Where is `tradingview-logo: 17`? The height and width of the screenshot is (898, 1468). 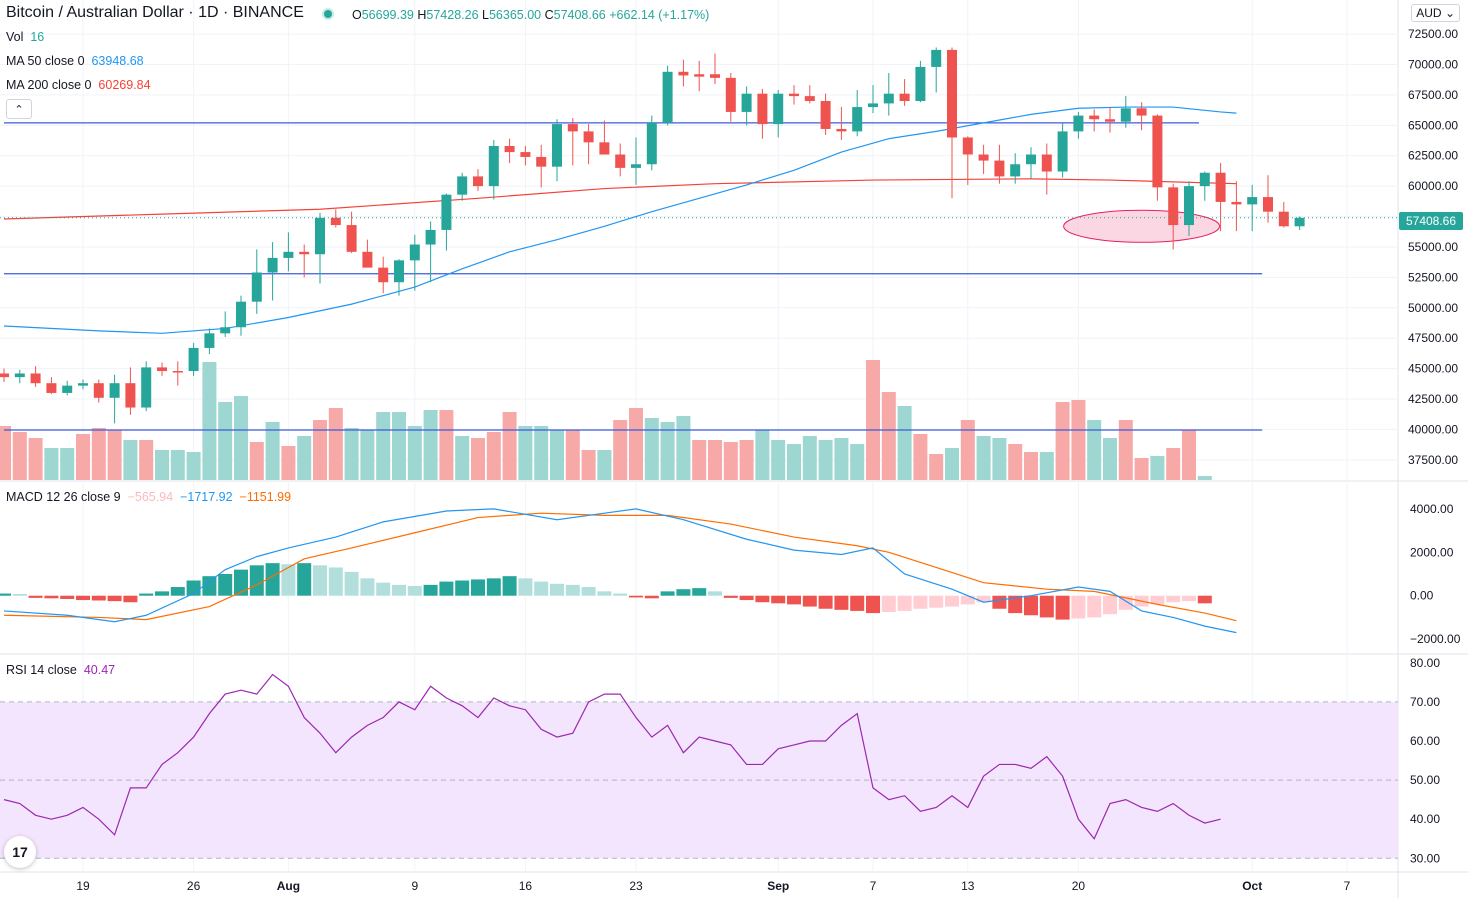
tradingview-logo: 17 is located at coordinates (20, 852).